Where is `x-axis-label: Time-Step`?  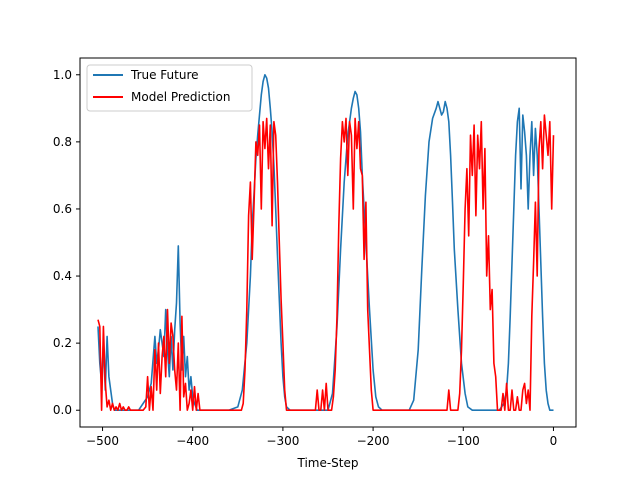
x-axis-label: Time-Step is located at coordinates (327, 463).